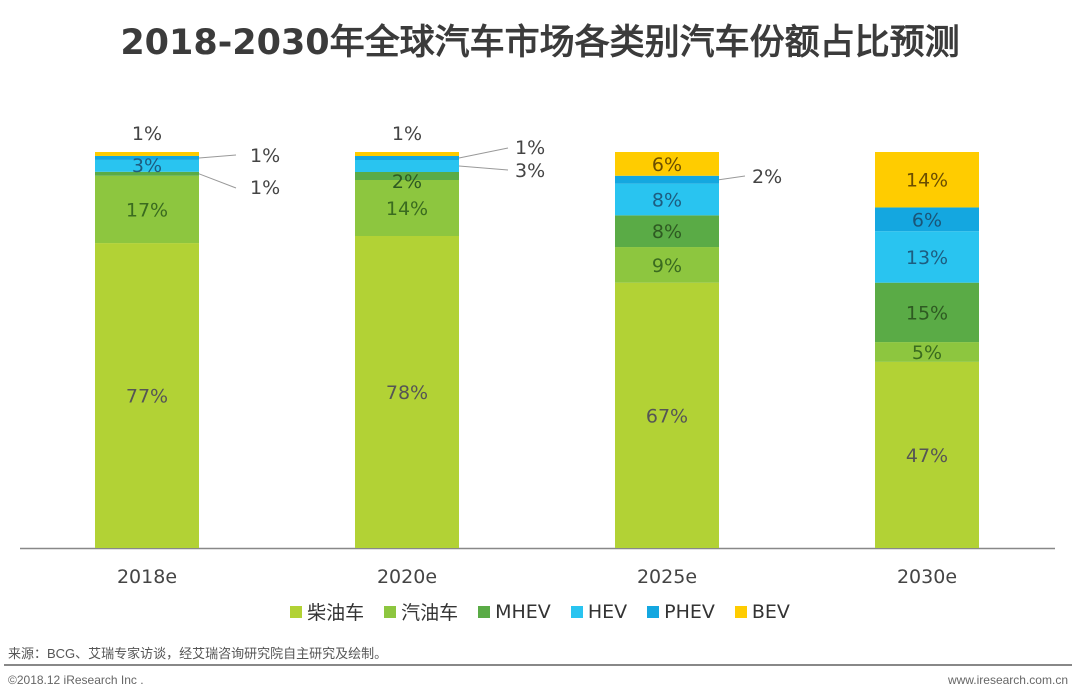 Image resolution: width=1080 pixels, height=698 pixels. Describe the element at coordinates (540, 43) in the screenshot. I see `chart-title: 2018-2030年全球汽车市场各类别汽车份额占比预测` at that location.